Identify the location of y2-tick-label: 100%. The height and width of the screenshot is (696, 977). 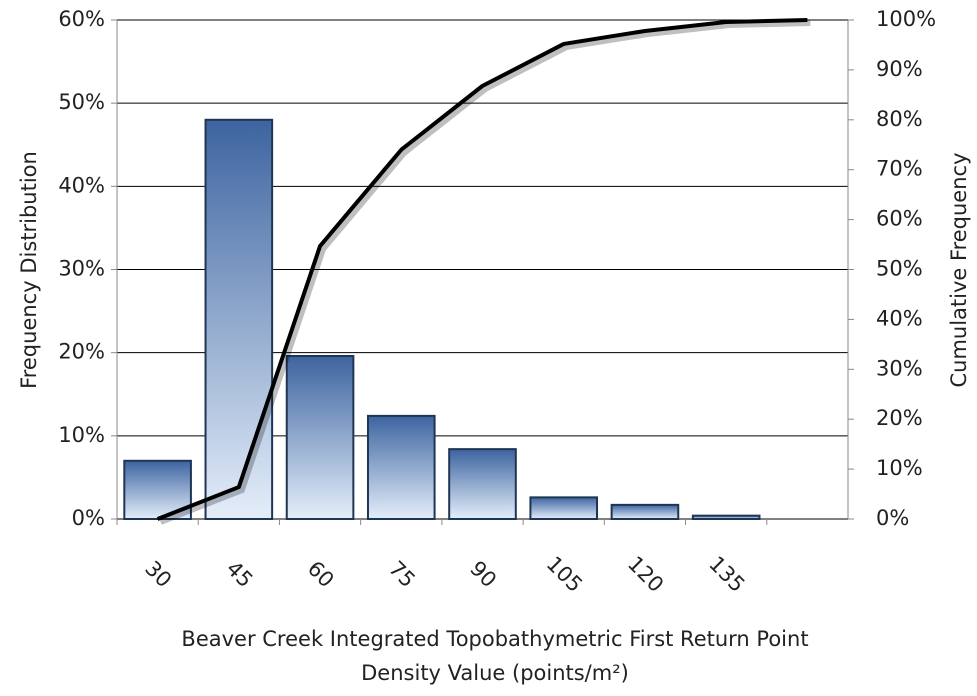
(906, 19).